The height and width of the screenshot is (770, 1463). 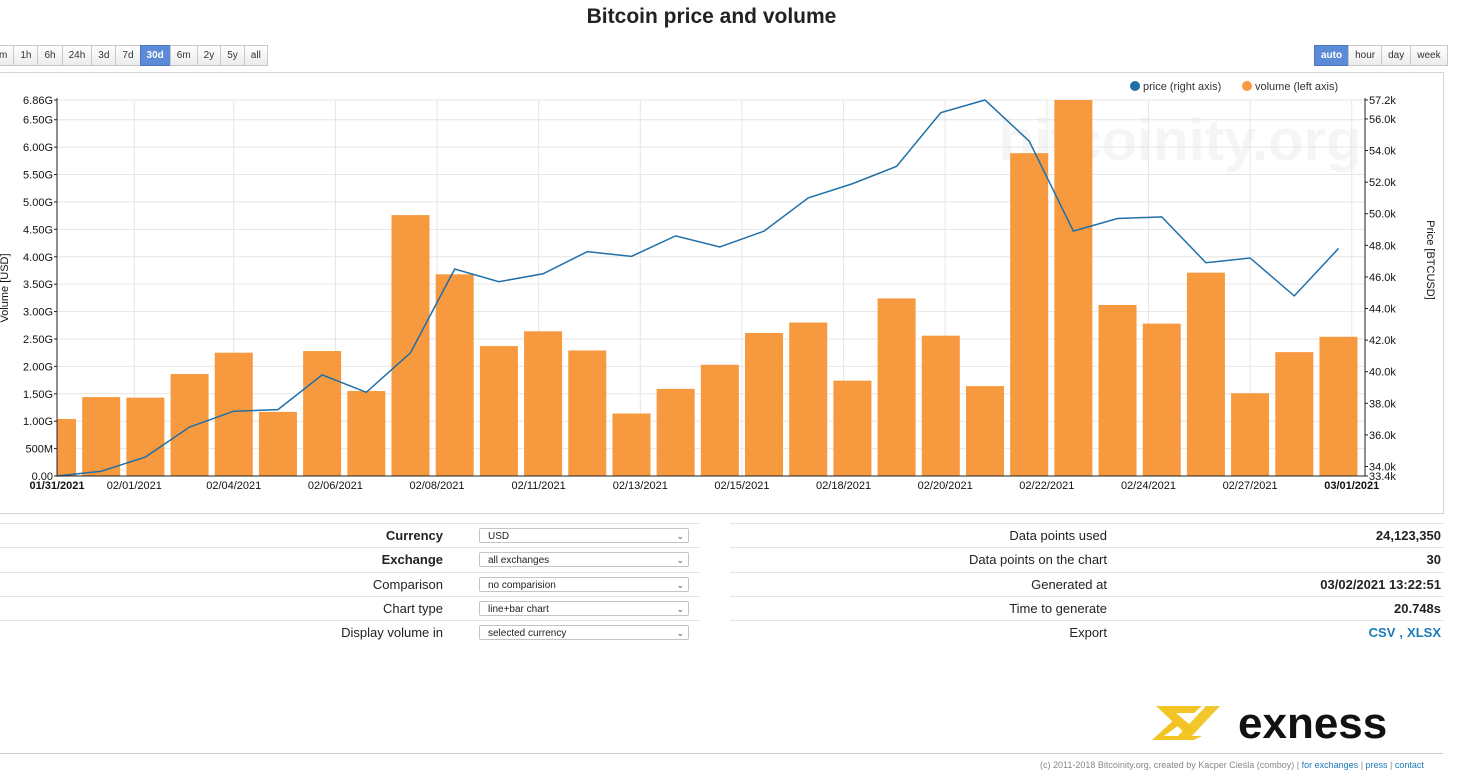 I want to click on x-tick-label: 02/27/2021, so click(x=1250, y=486).